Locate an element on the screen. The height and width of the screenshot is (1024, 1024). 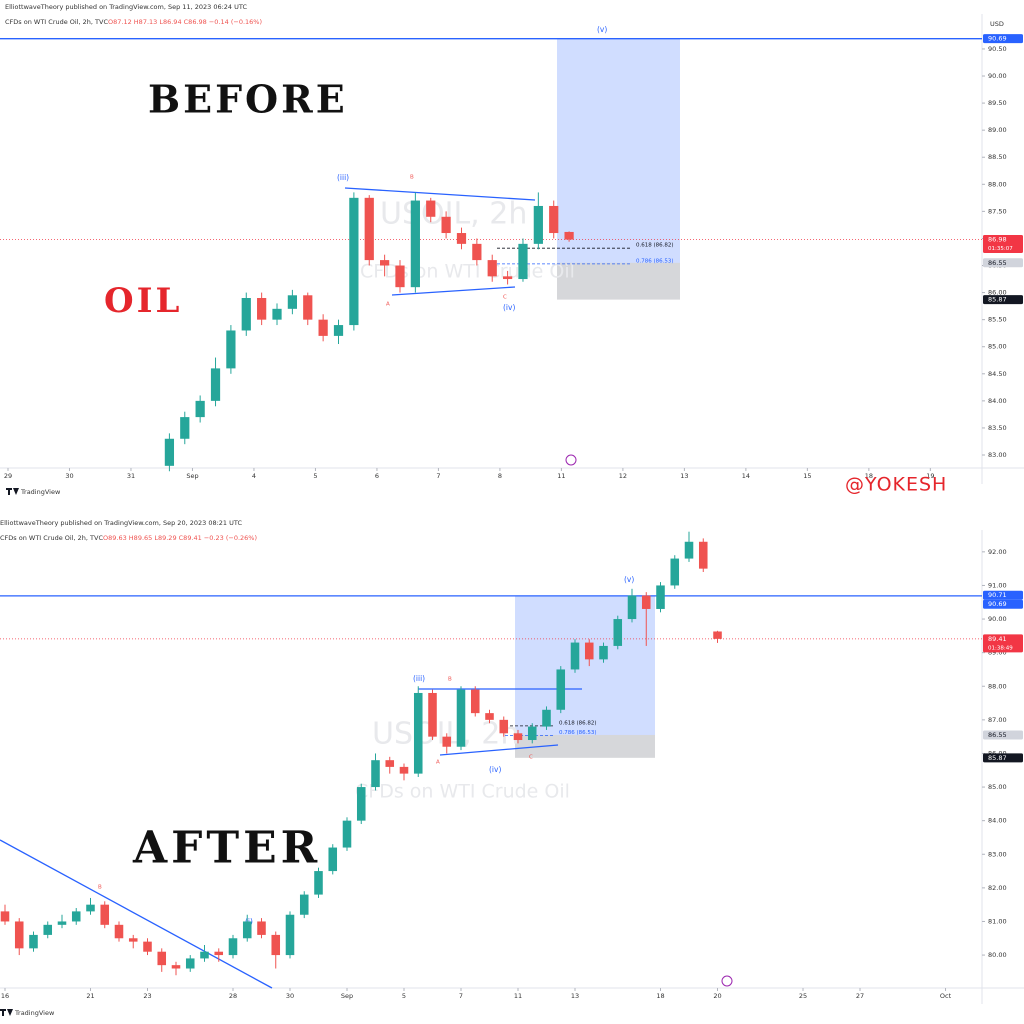
x-tick-label: Oct is located at coordinates (946, 996).